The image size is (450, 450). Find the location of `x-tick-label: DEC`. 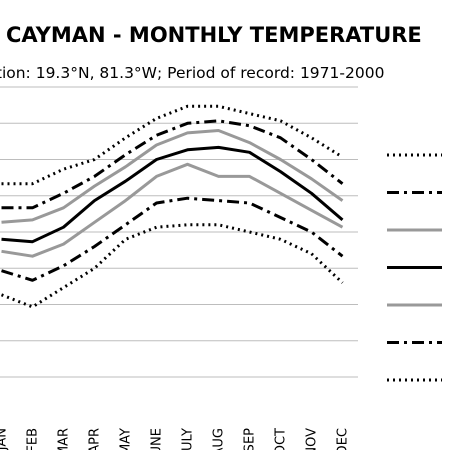

x-tick-label: DEC is located at coordinates (343, 439).